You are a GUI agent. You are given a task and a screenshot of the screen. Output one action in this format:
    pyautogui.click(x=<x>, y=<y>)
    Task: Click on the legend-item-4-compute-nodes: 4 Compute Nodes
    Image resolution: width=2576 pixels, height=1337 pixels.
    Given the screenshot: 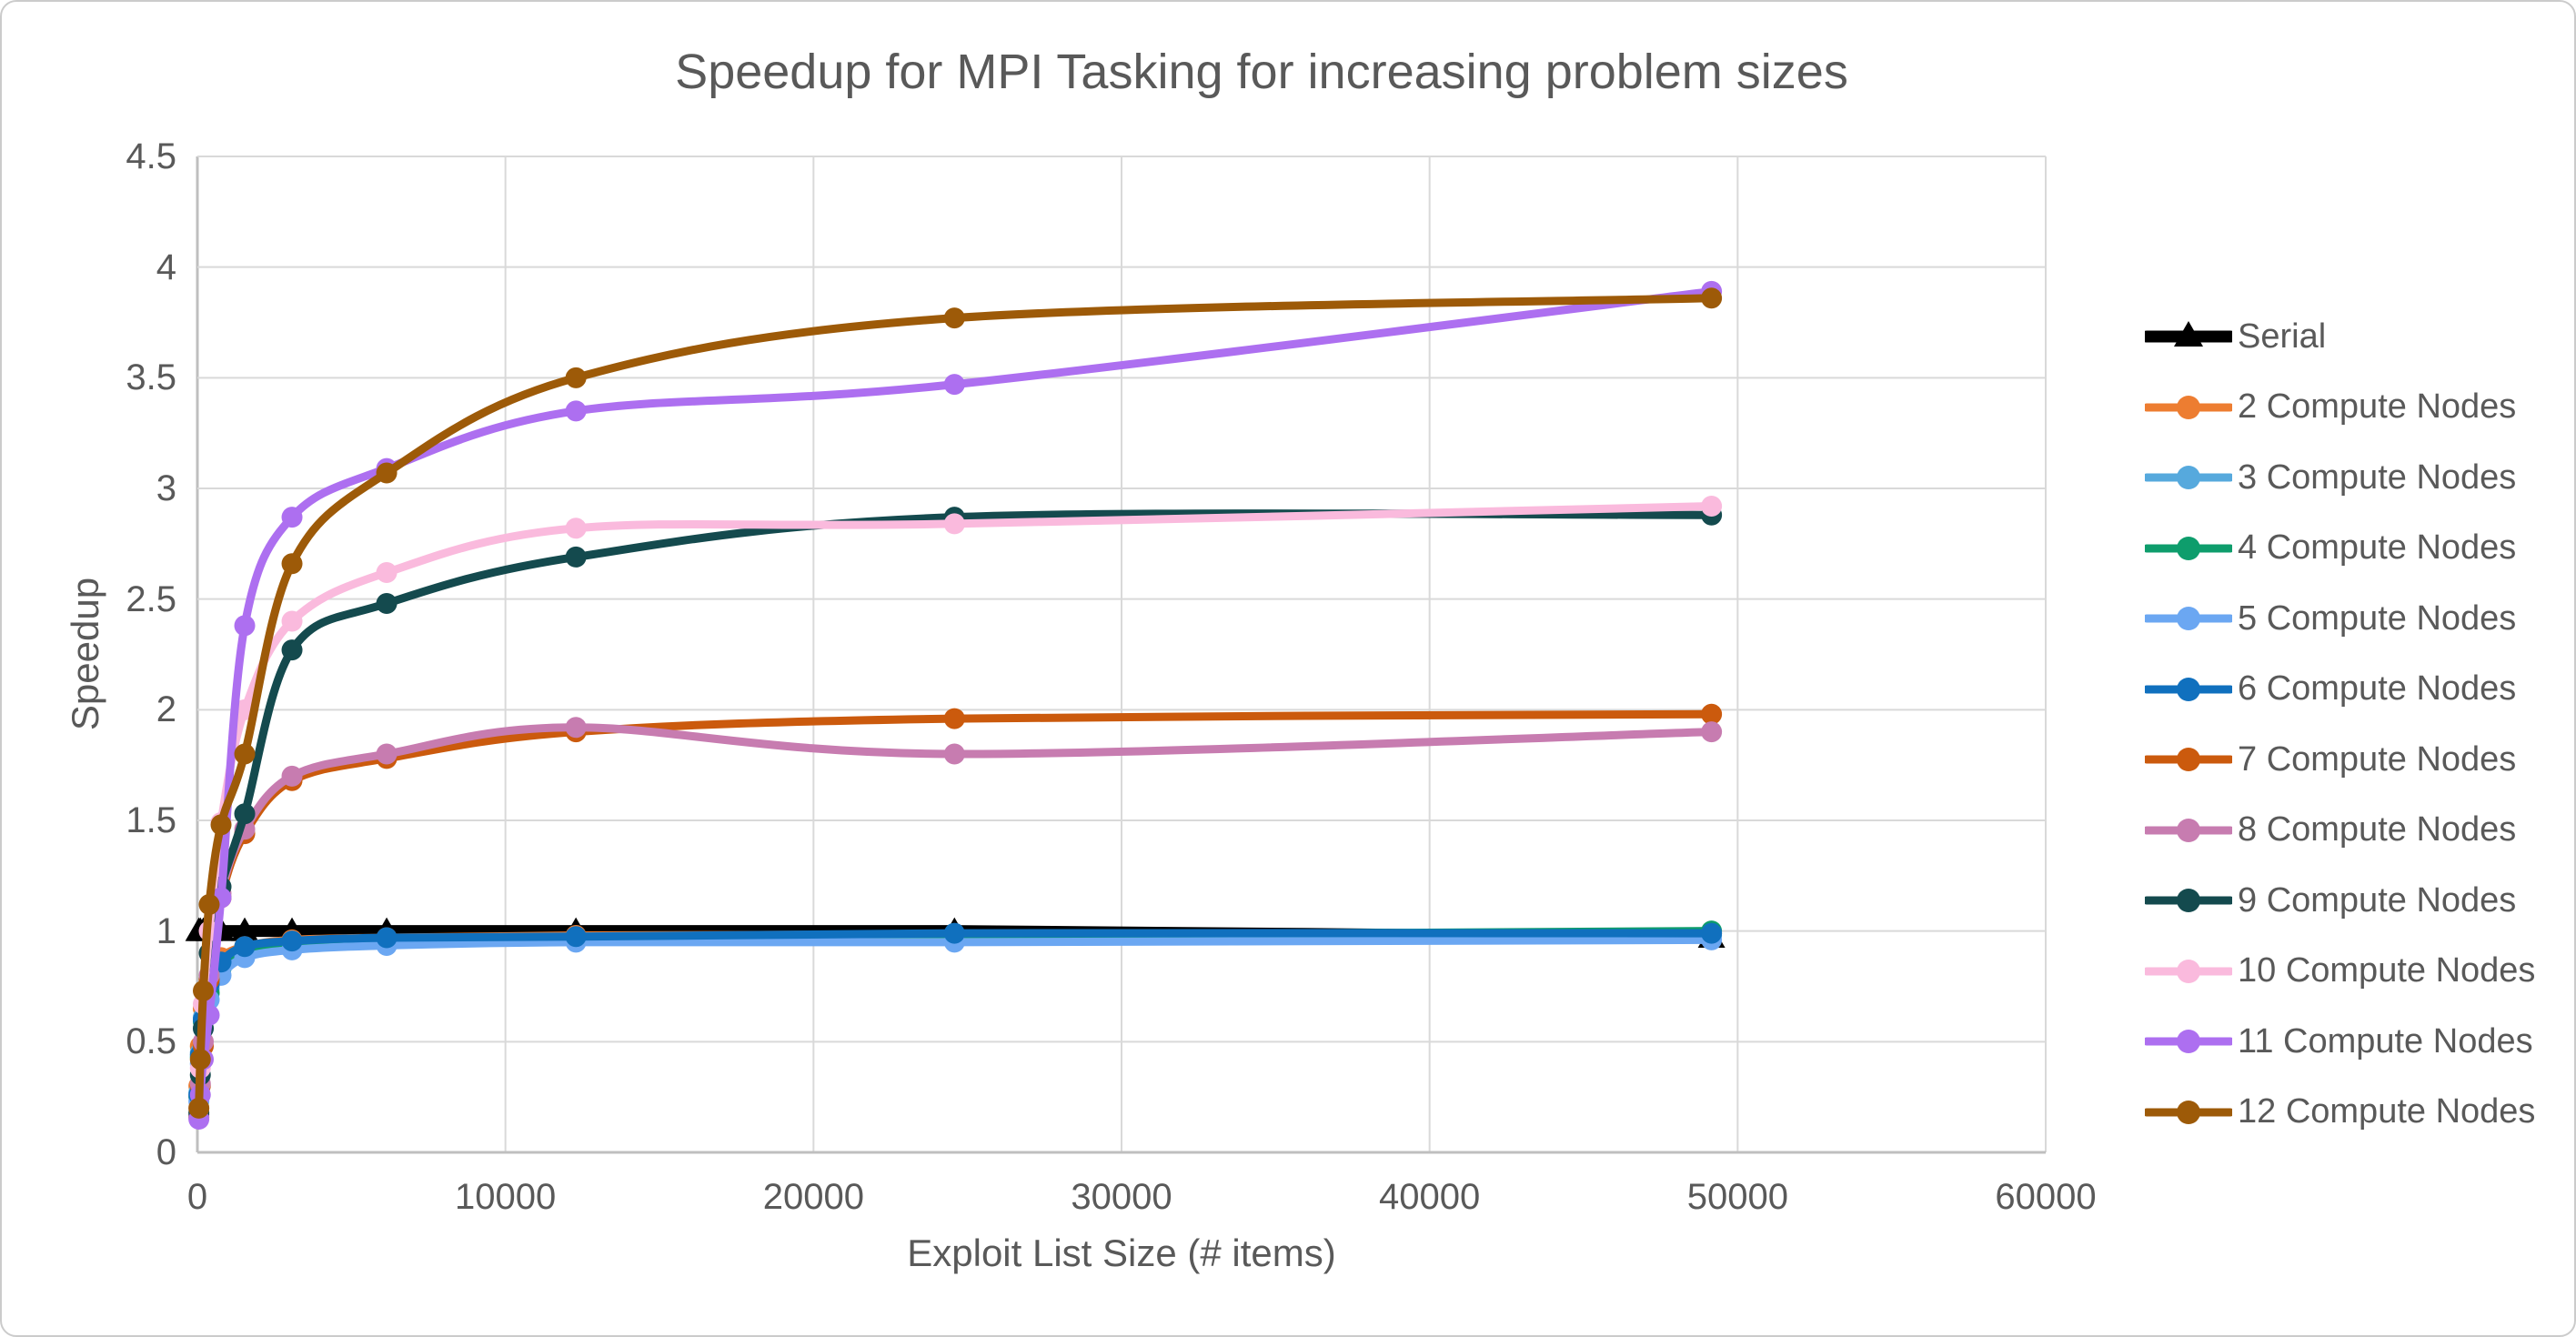 What is the action you would take?
    pyautogui.click(x=2330, y=548)
    